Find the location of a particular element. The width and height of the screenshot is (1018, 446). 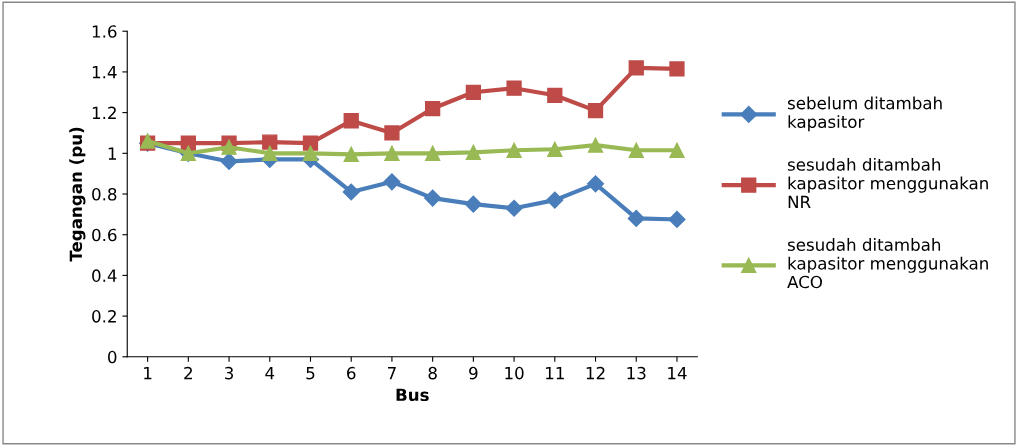

x-tick-label: 7 is located at coordinates (392, 373).